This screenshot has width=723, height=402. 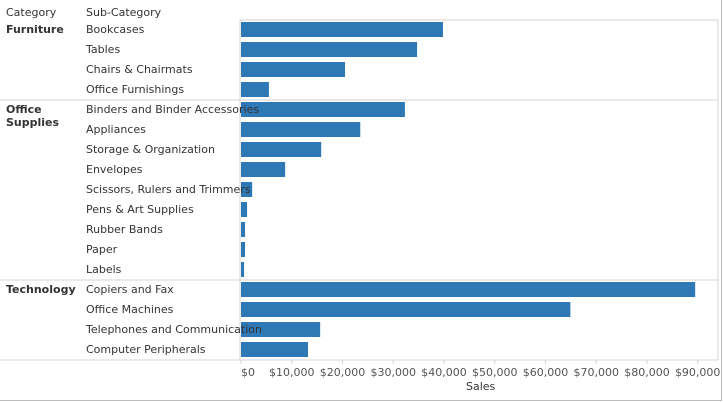 I want to click on x-tick-label: $0, so click(x=248, y=372).